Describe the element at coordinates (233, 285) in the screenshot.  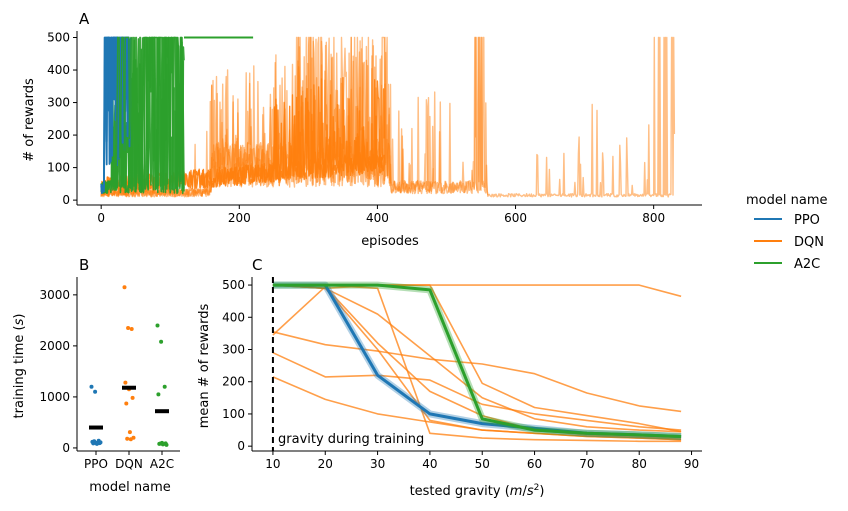
I see `panel-c-y-tick-label: 500` at that location.